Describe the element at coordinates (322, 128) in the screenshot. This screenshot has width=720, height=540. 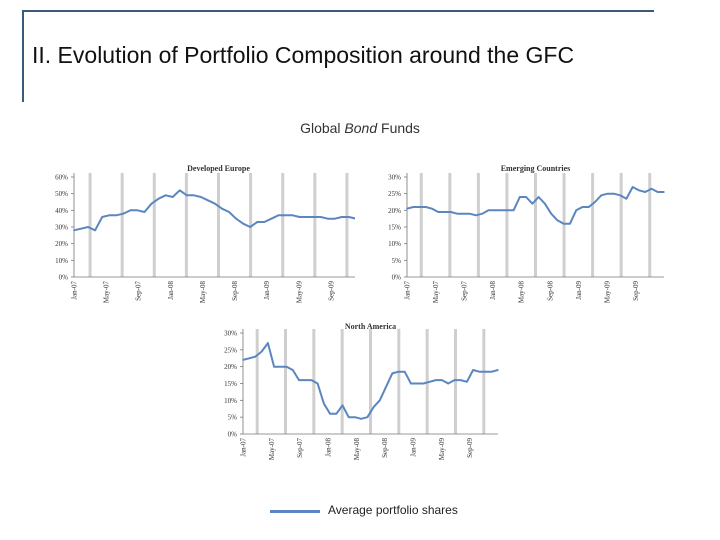
I see `subtitle-prefix: Global` at that location.